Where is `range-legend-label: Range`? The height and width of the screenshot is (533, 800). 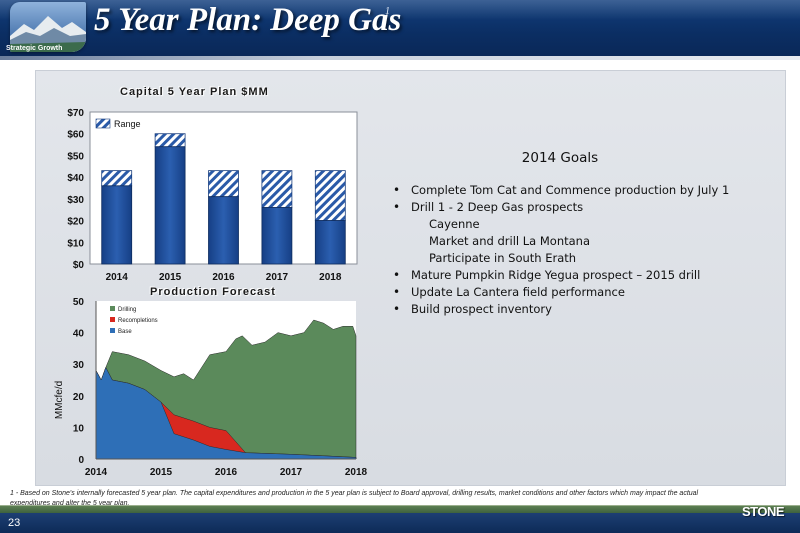
range-legend-label: Range is located at coordinates (127, 124).